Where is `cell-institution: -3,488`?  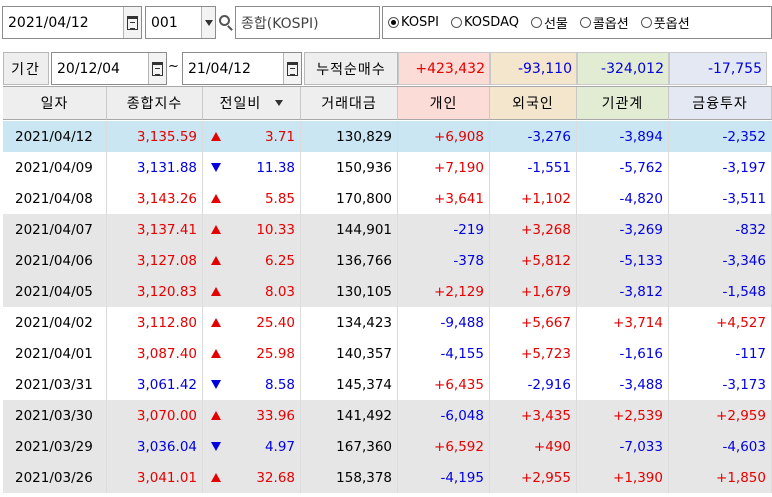
cell-institution: -3,488 is located at coordinates (623, 384).